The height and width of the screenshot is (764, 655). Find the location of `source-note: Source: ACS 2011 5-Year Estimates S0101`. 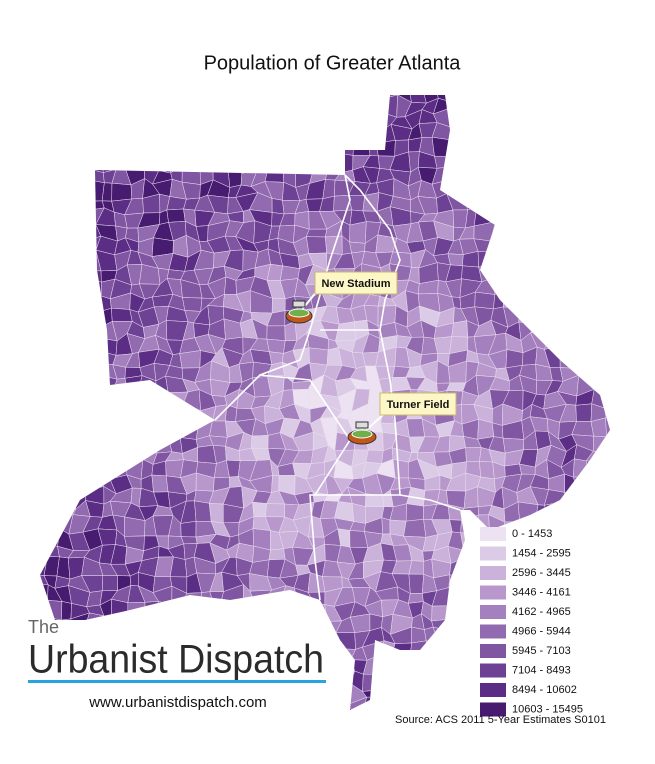

source-note: Source: ACS 2011 5-Year Estimates S0101 is located at coordinates (500, 720).